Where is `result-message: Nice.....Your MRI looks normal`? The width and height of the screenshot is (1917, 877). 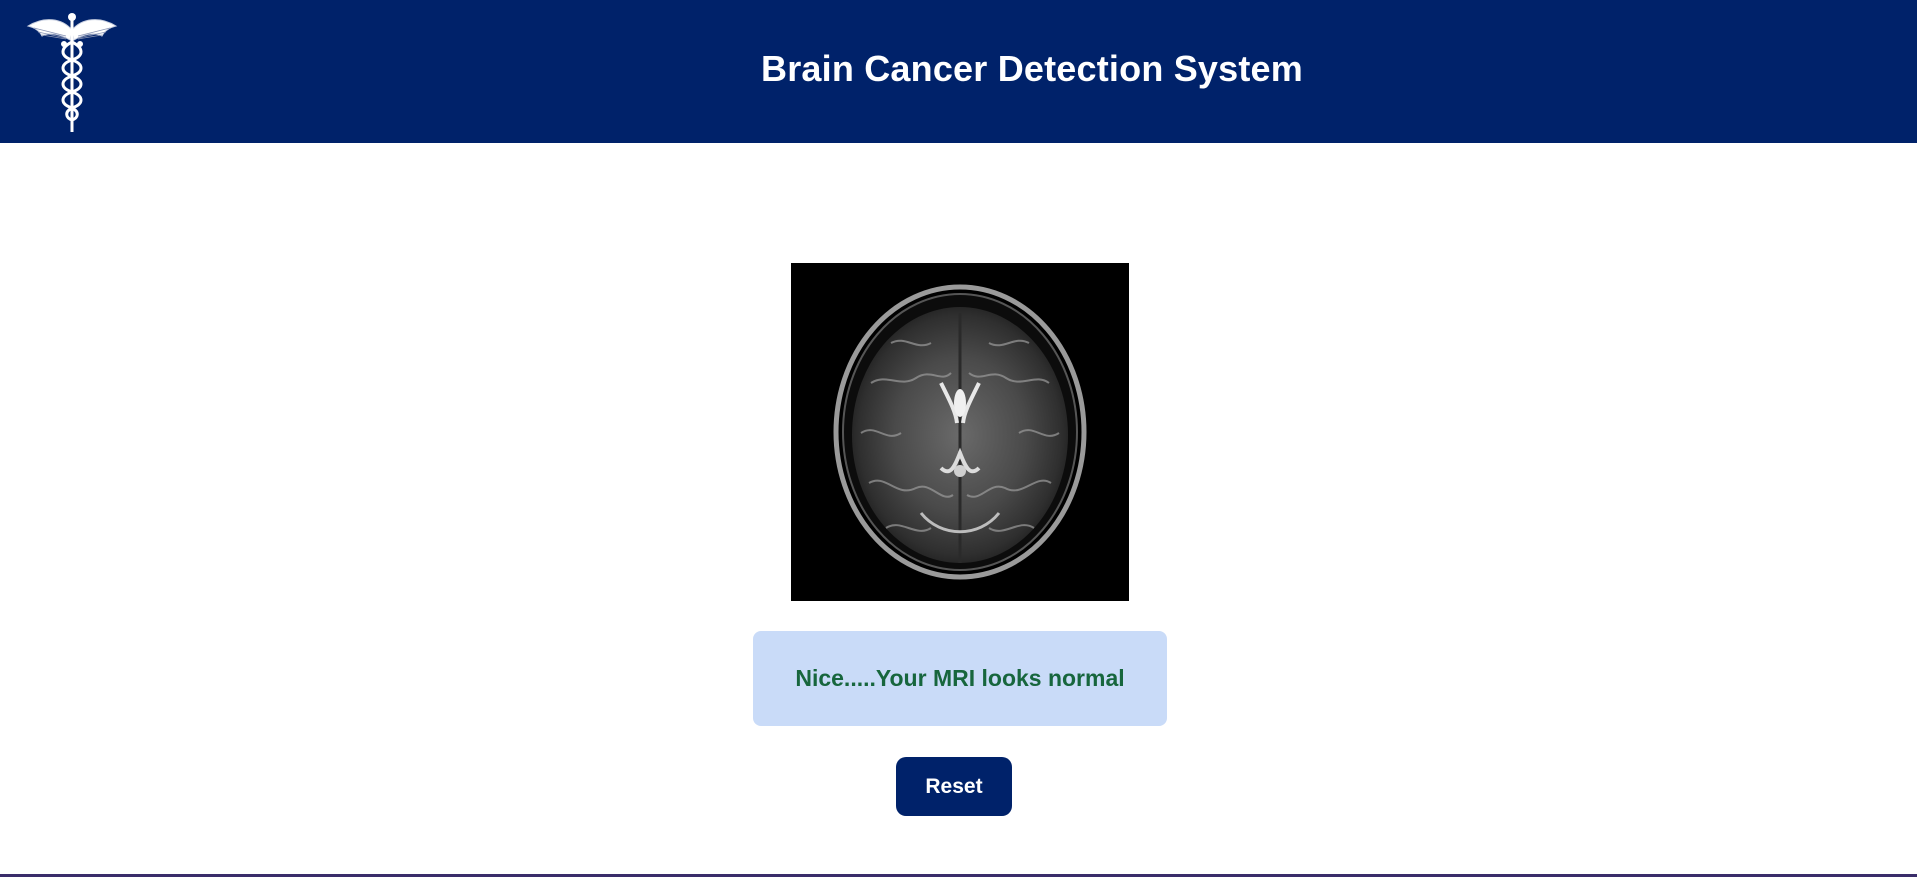 result-message: Nice.....Your MRI looks normal is located at coordinates (960, 678).